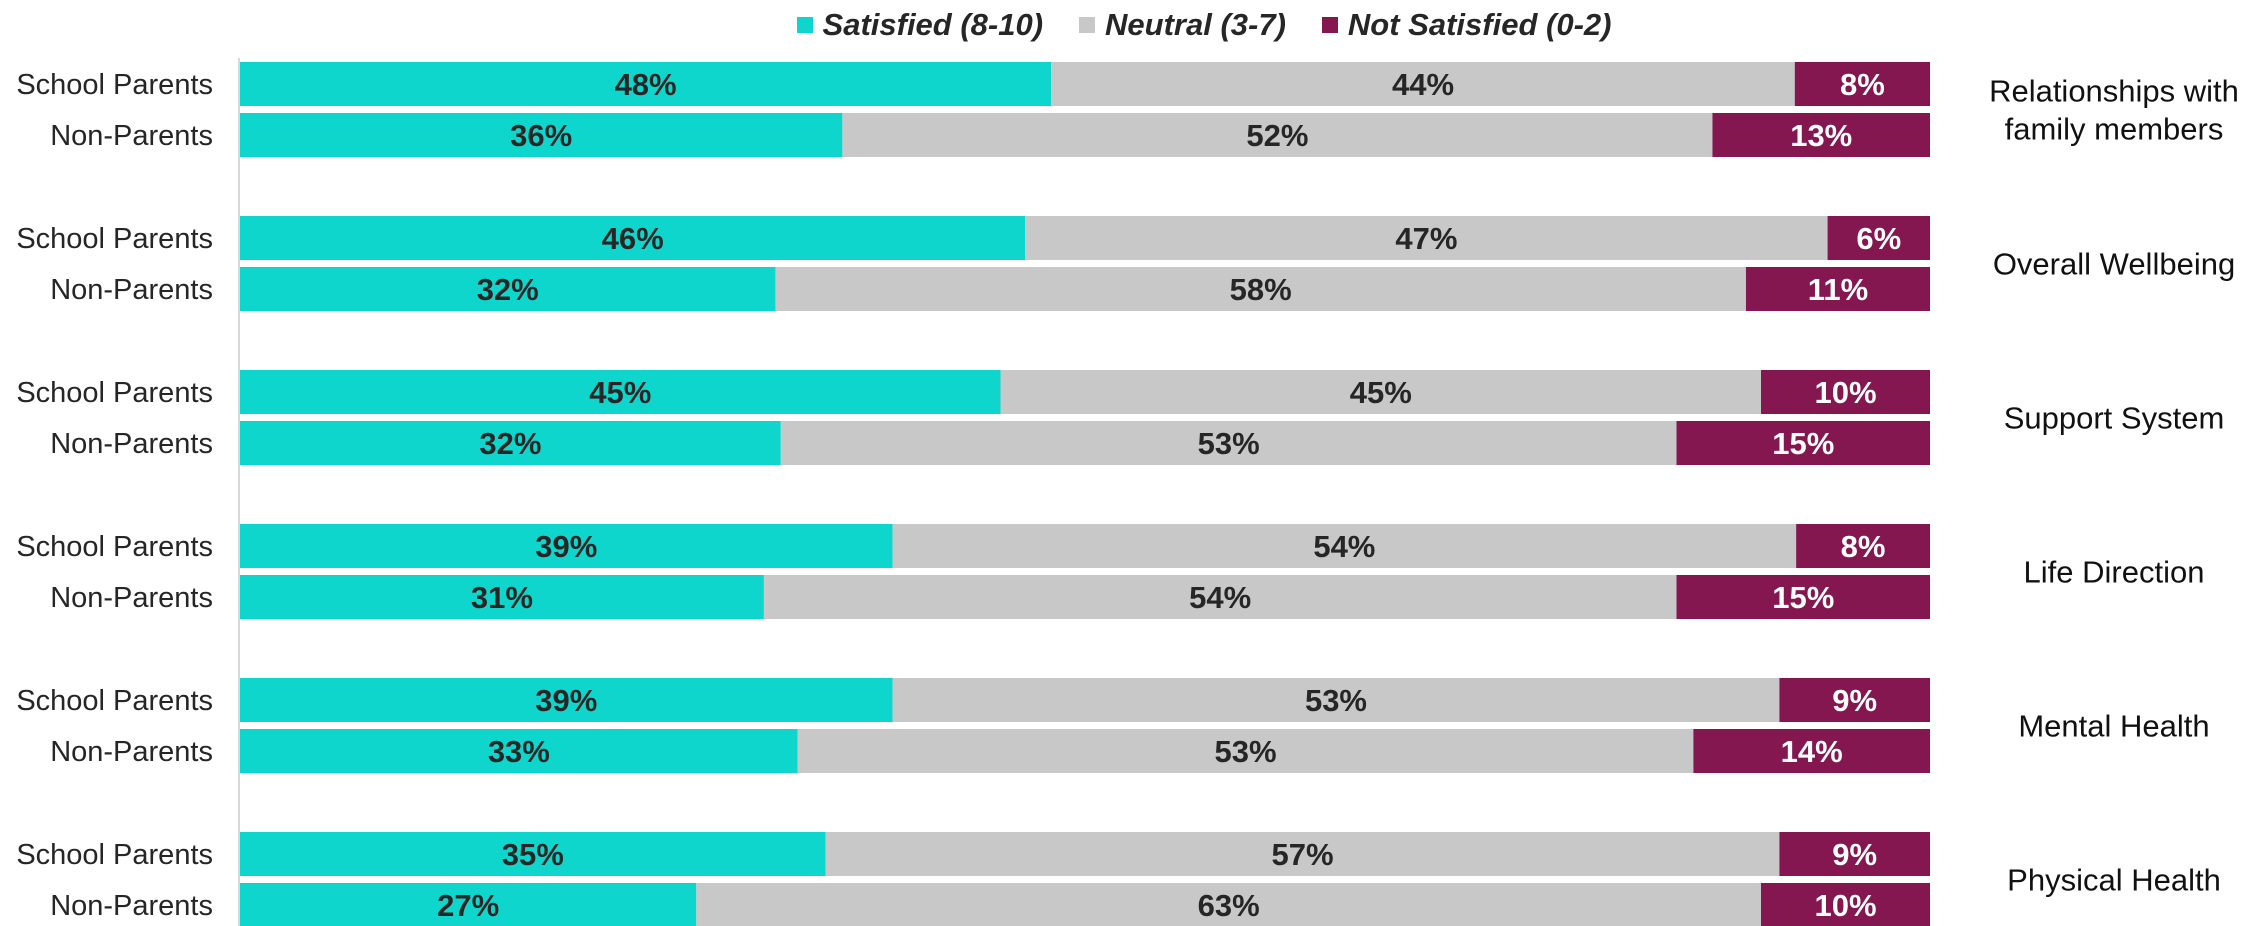 The image size is (2268, 926). I want to click on row-label-life-direction-non-parents: Non-Parents, so click(131, 598).